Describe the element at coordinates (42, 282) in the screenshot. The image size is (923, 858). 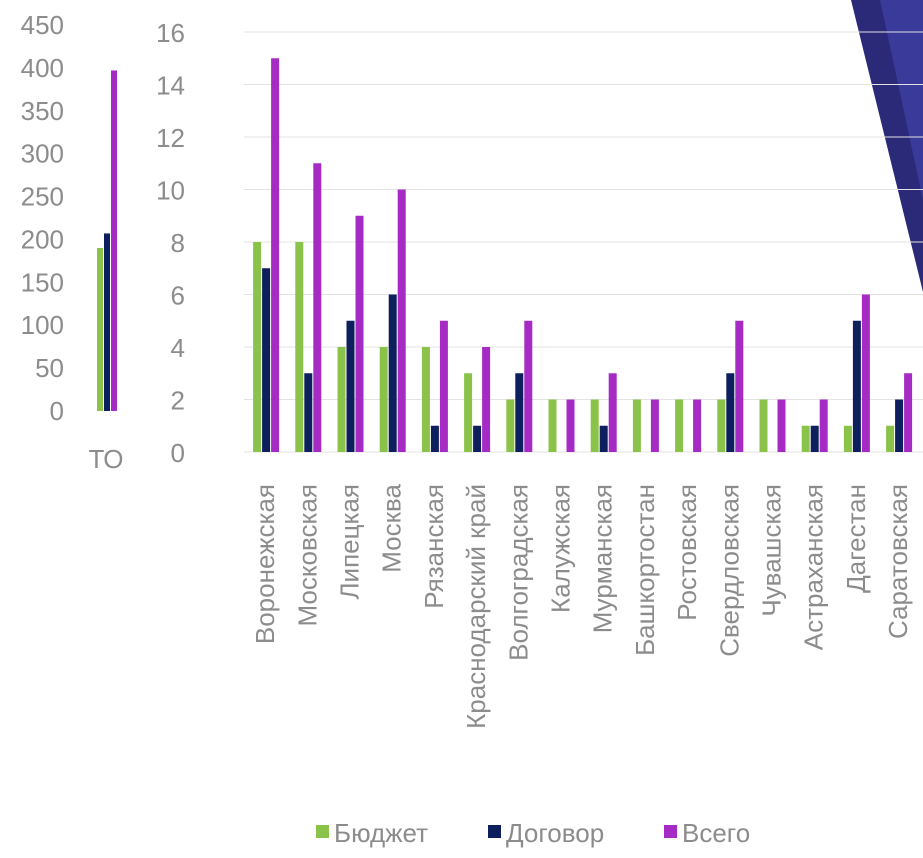
I see `y-tick-label: 150` at that location.